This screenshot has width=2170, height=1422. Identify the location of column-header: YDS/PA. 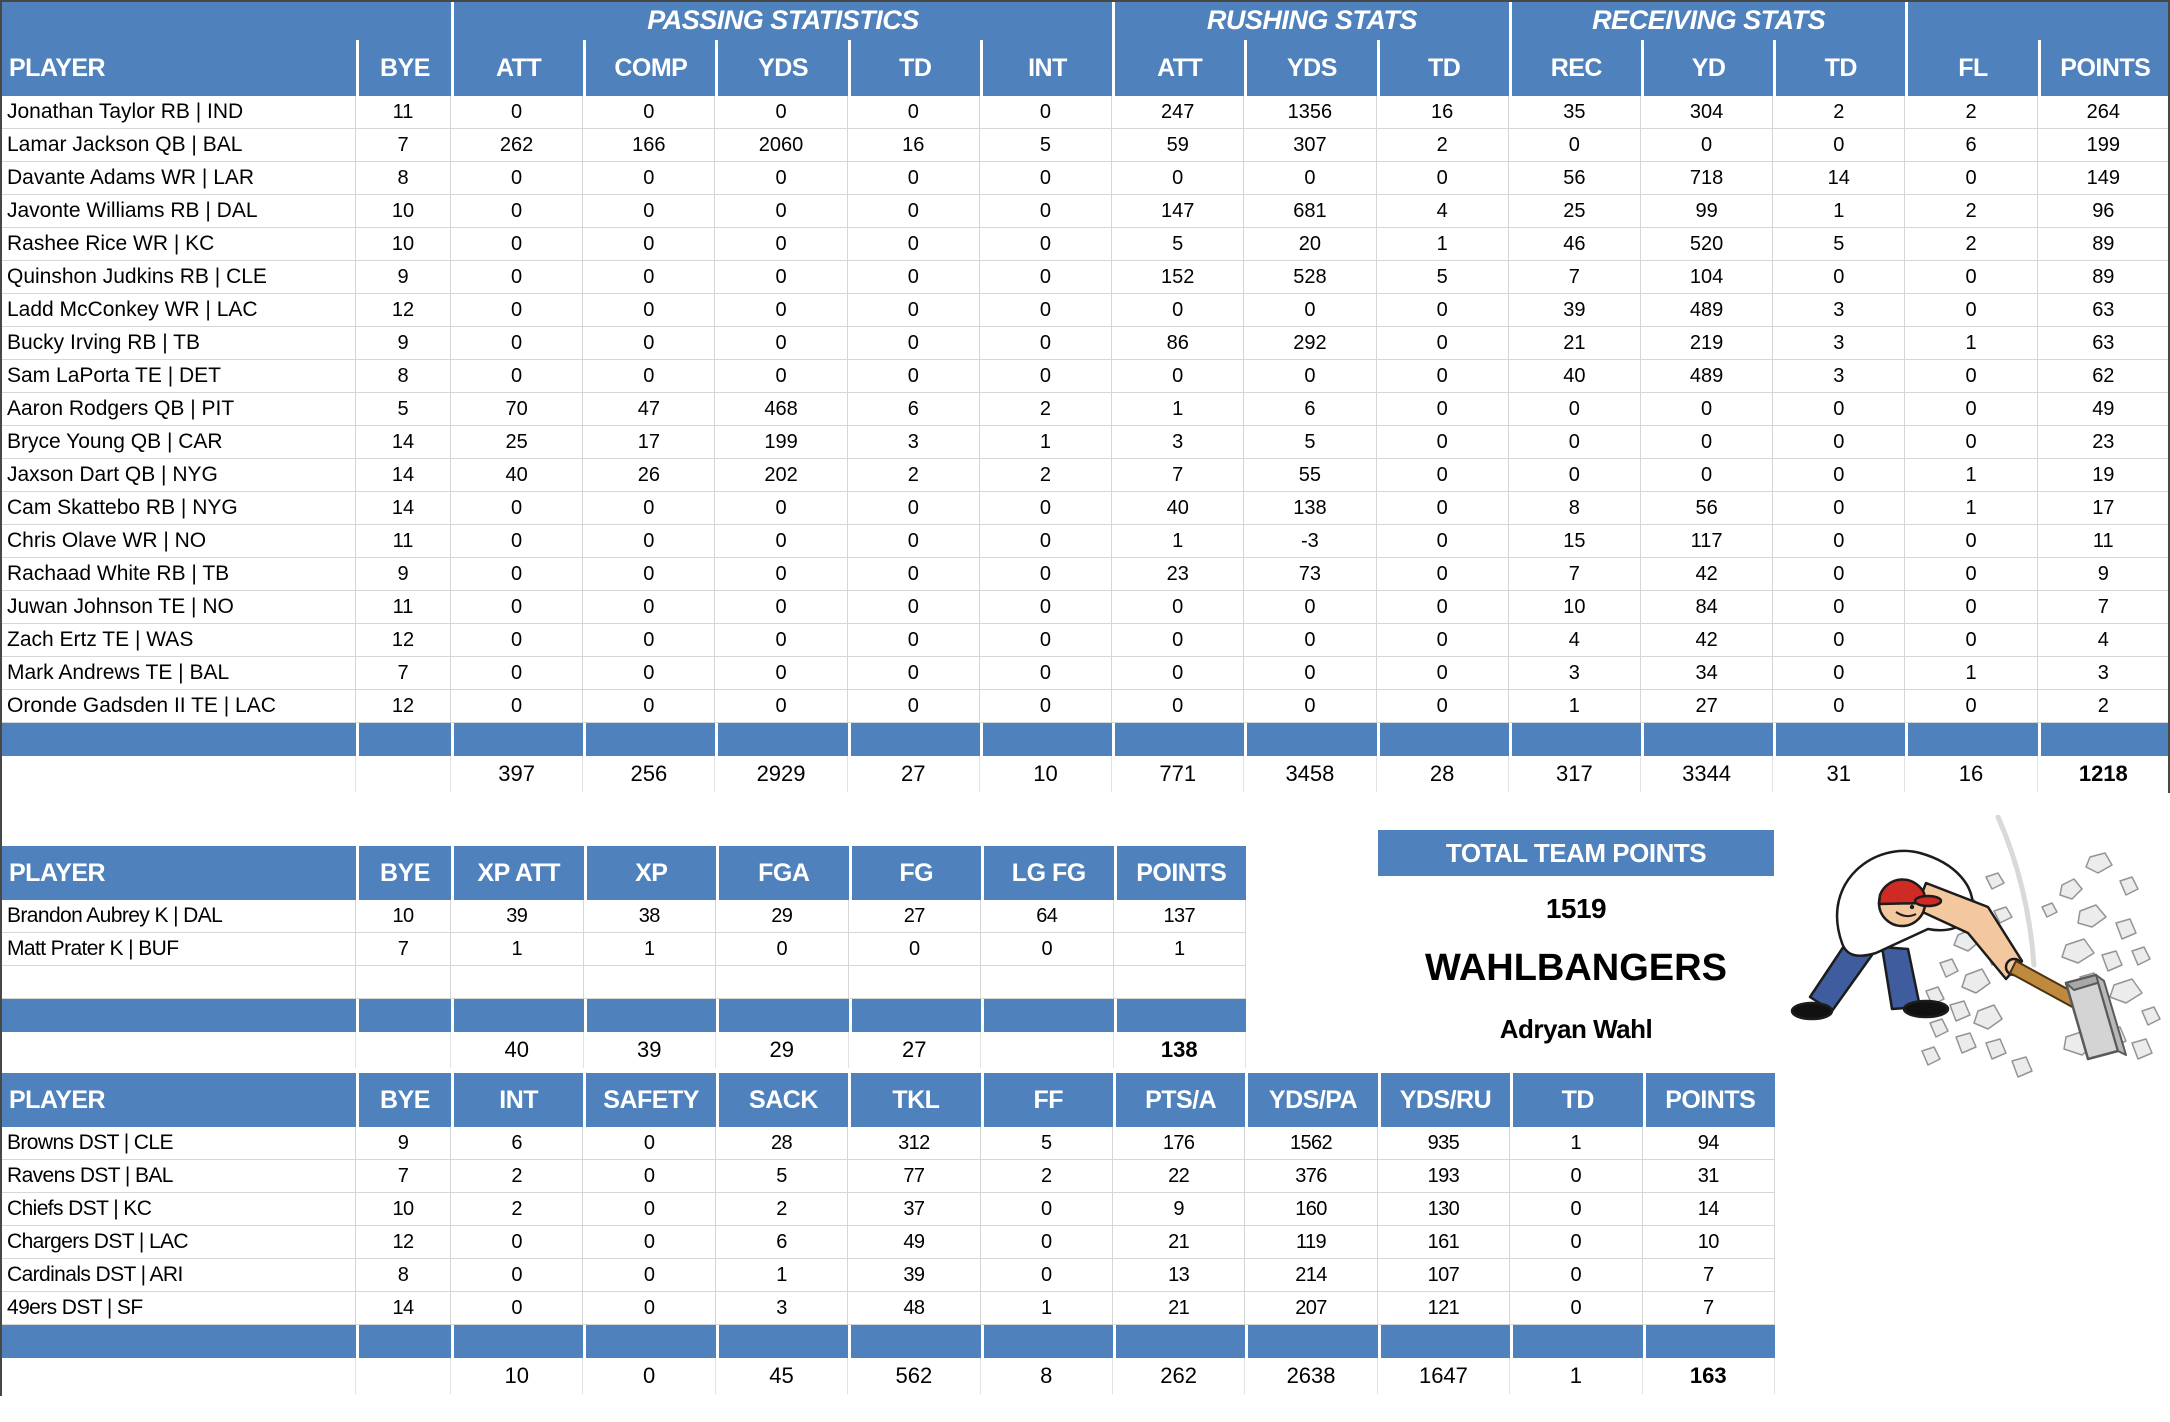
(1311, 1100).